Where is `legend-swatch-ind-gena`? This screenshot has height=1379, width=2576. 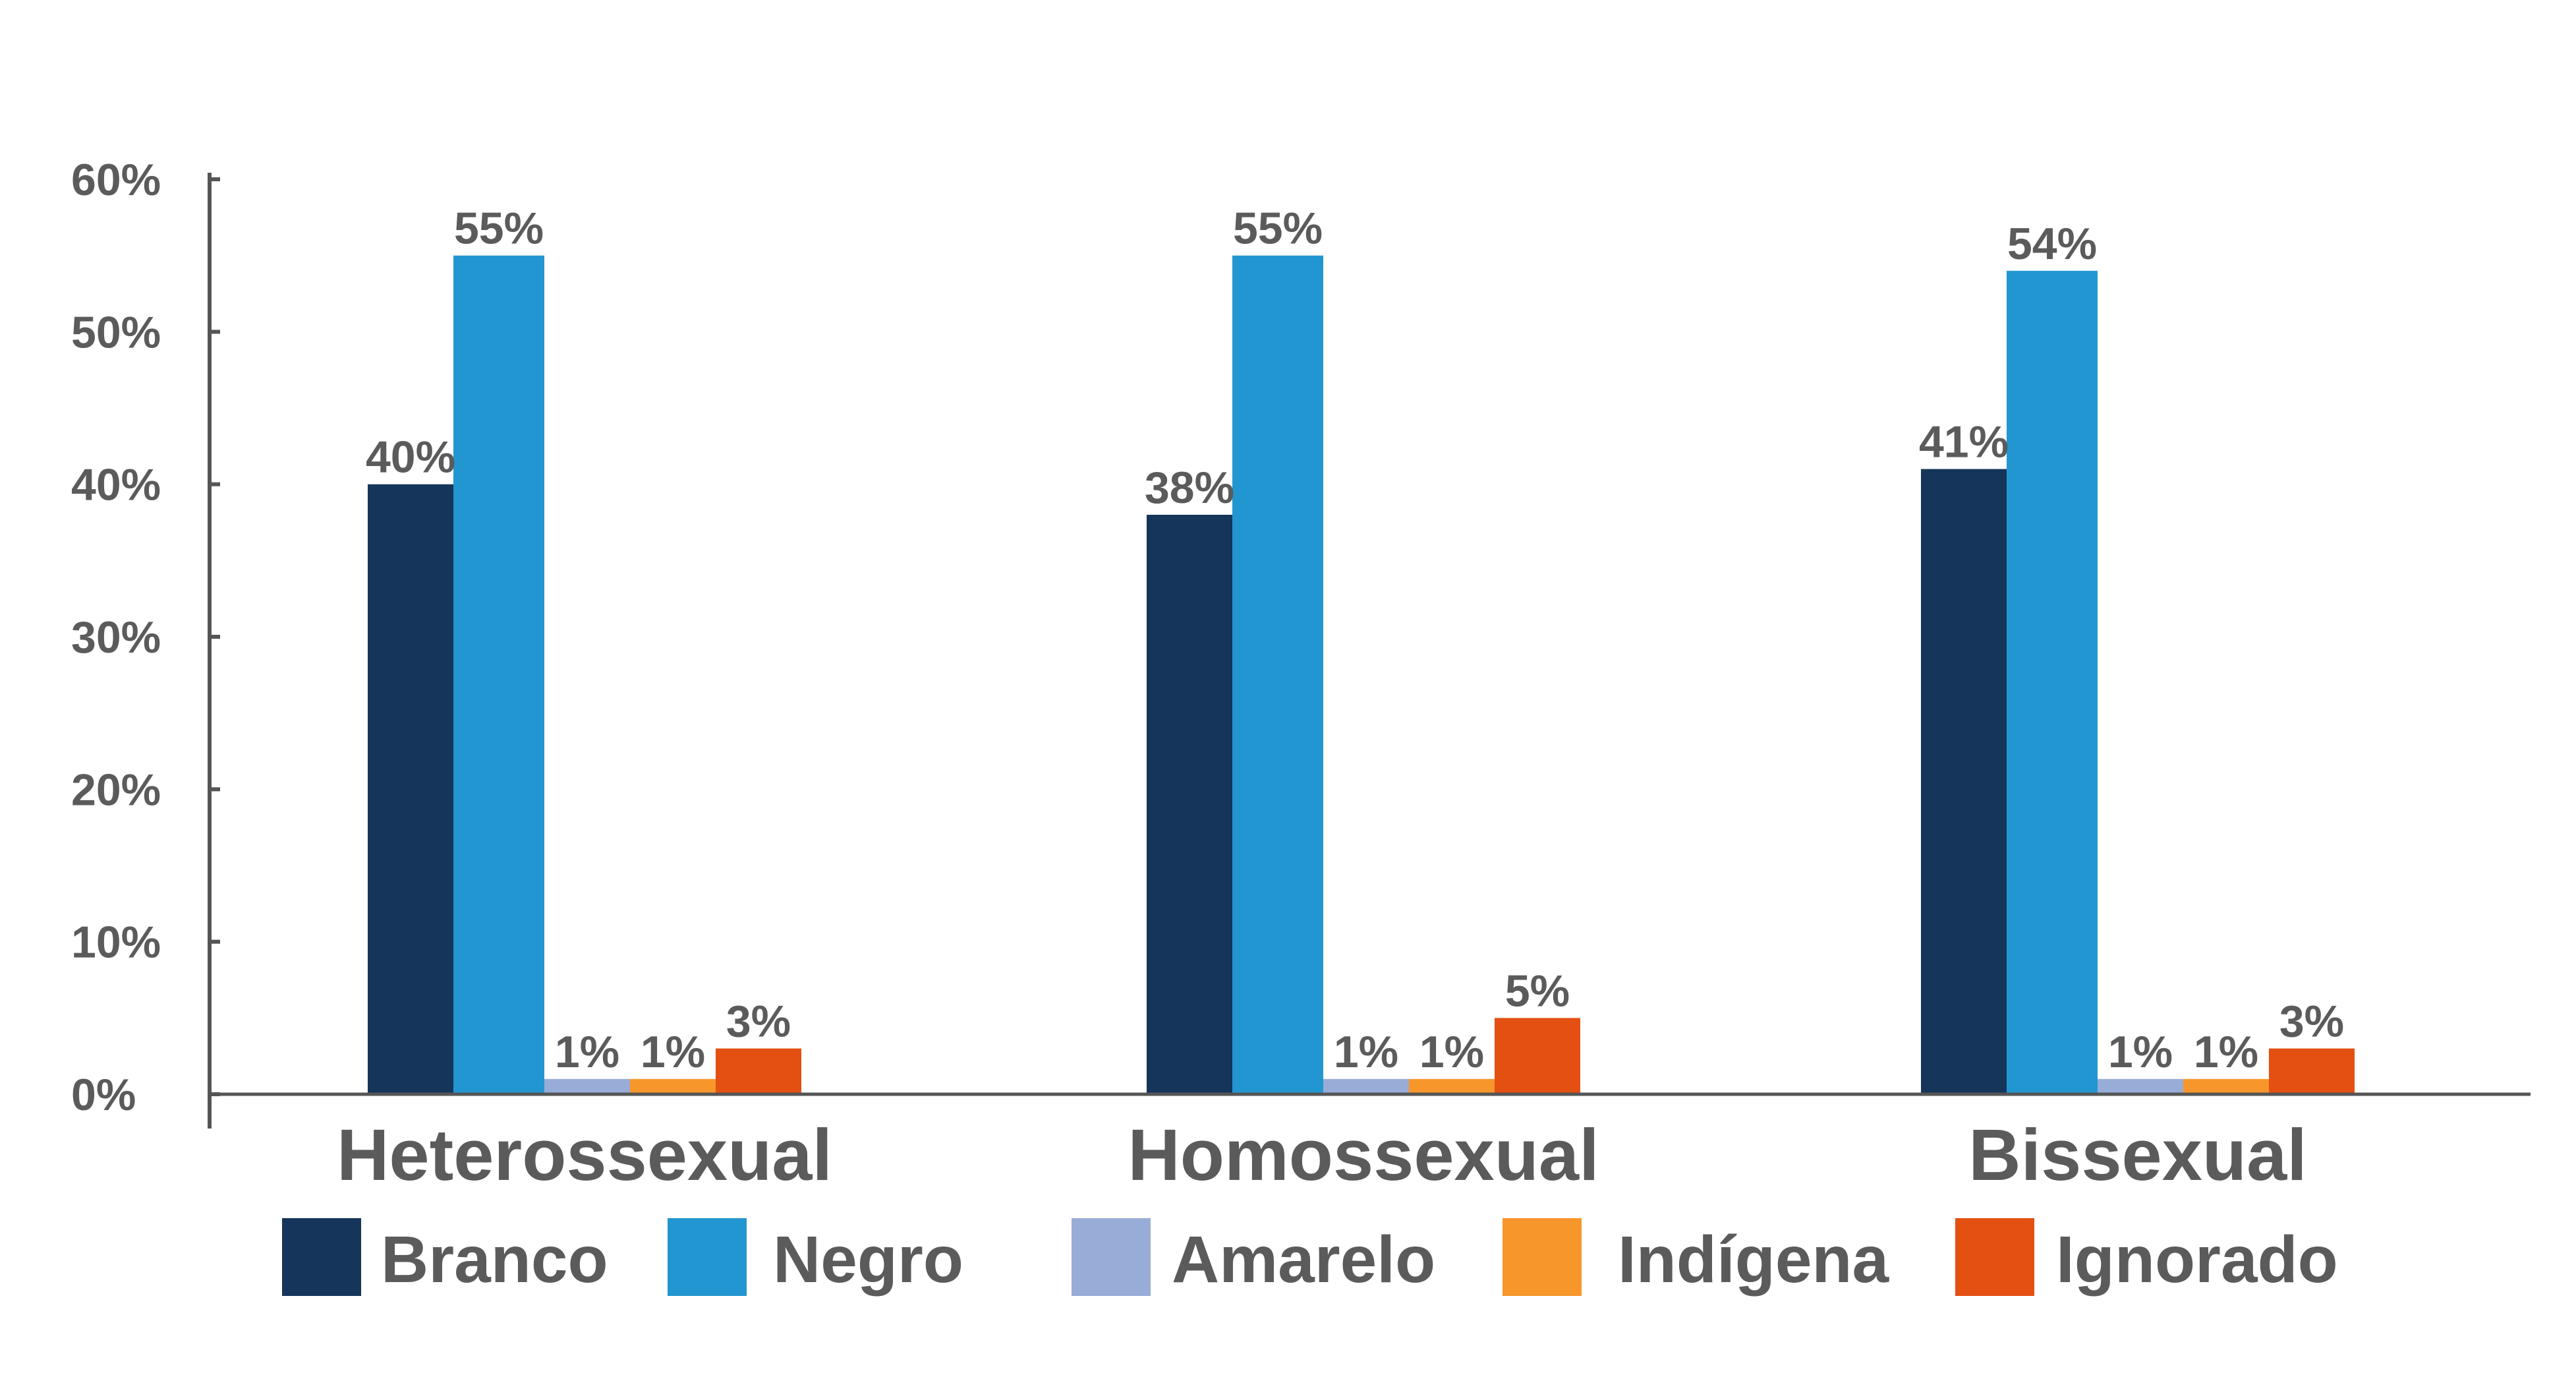 legend-swatch-ind-gena is located at coordinates (1542, 1257).